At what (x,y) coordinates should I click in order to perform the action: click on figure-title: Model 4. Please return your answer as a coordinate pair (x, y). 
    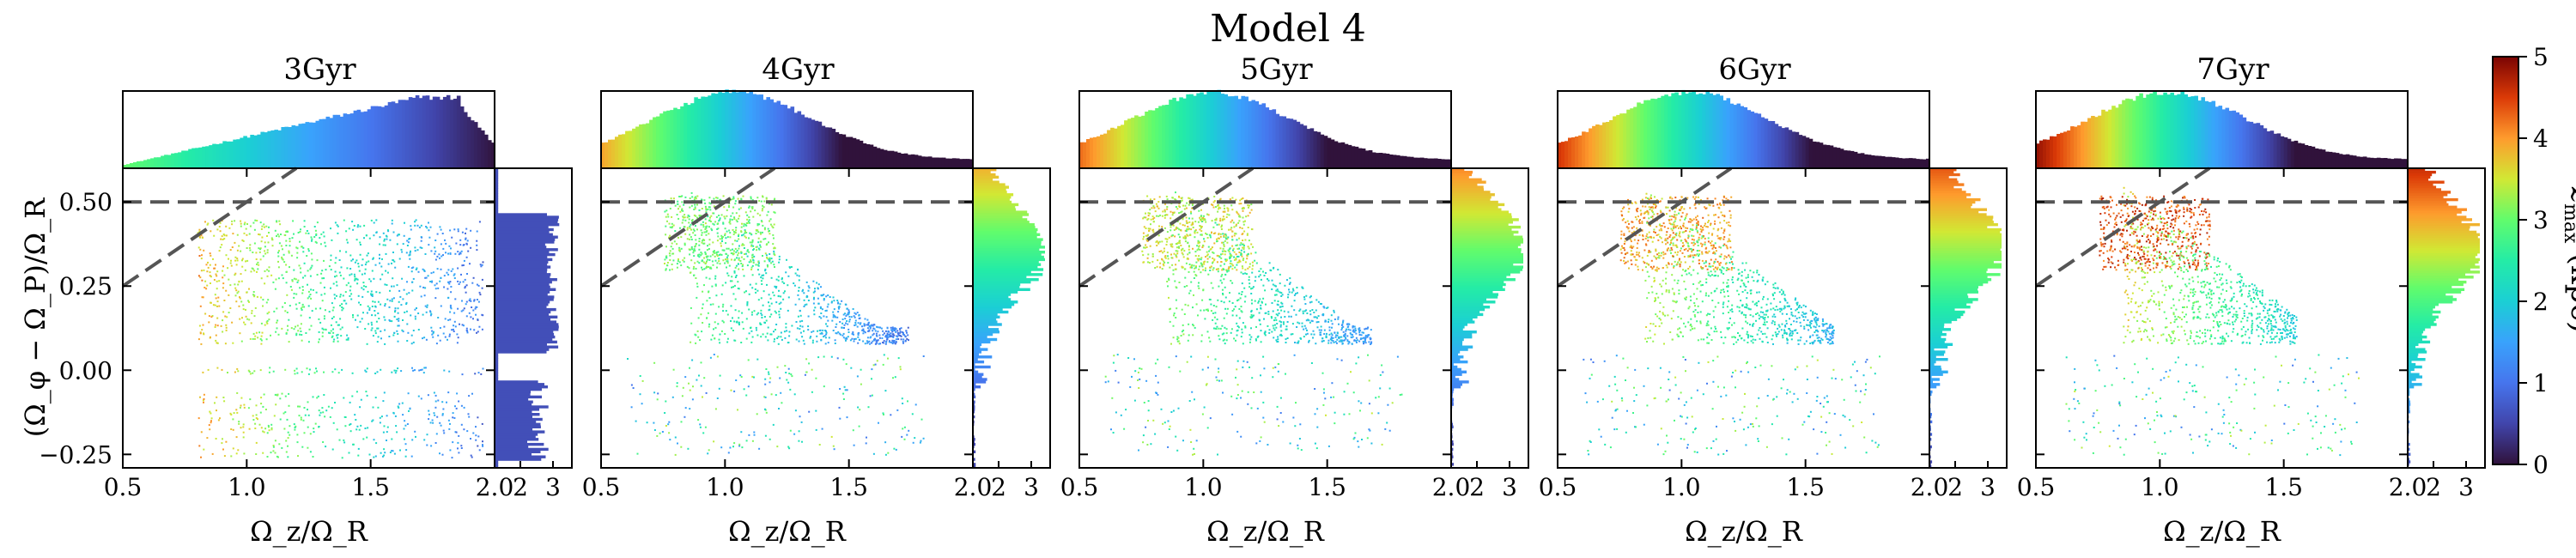
    Looking at the image, I should click on (1288, 29).